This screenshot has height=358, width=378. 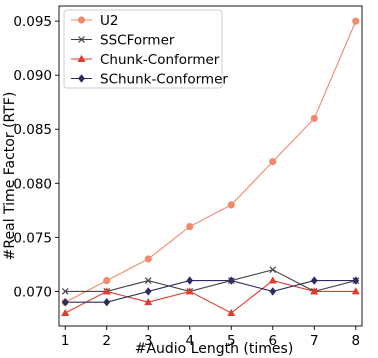 What do you see at coordinates (106, 341) in the screenshot?
I see `x-tick-label: 2` at bounding box center [106, 341].